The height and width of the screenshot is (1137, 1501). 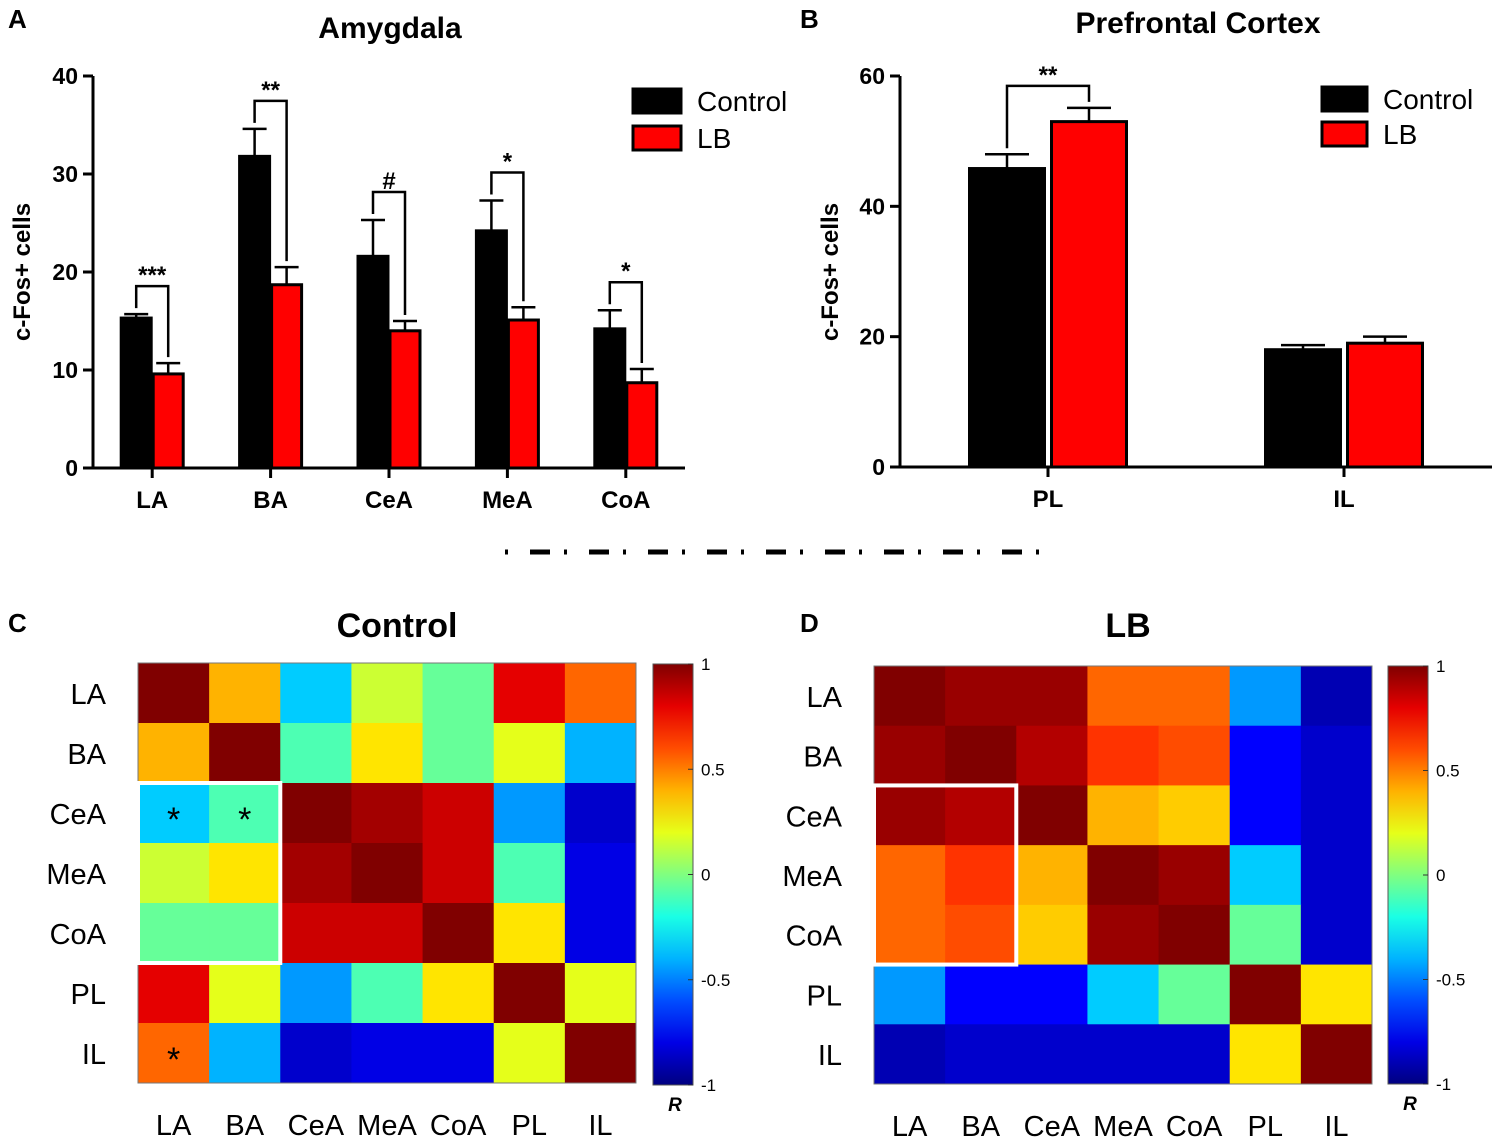 I want to click on chart-c-row-label: CeA, so click(x=78, y=815).